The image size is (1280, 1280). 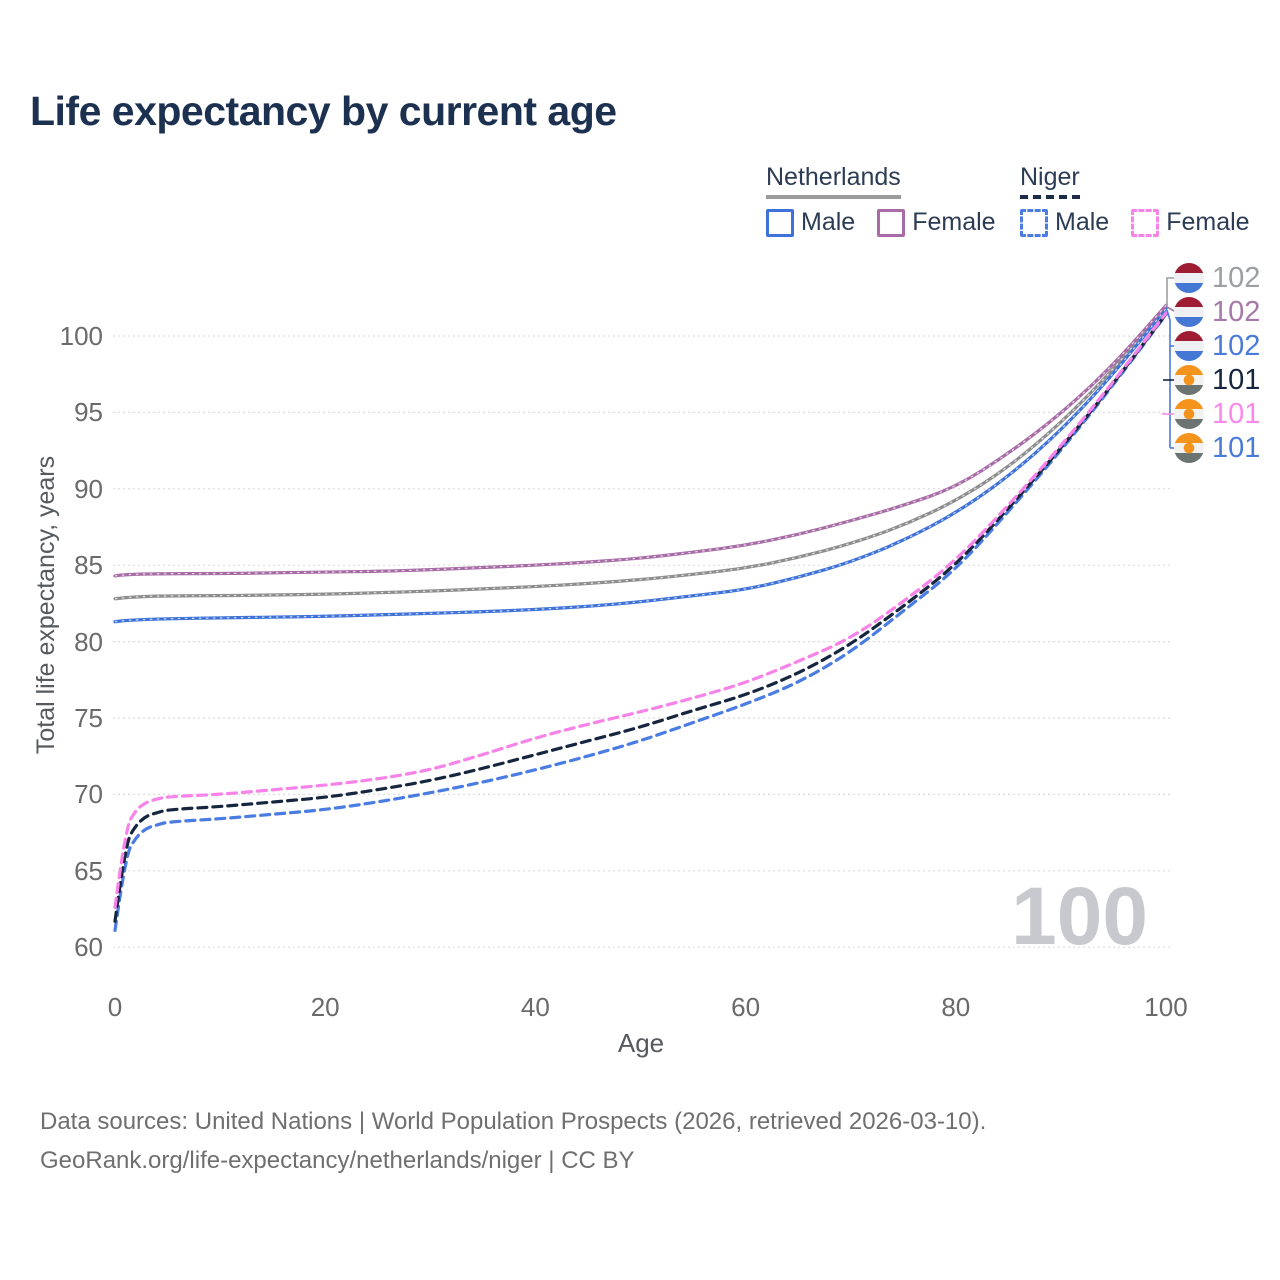 What do you see at coordinates (892, 200) in the screenshot?
I see `legend-group-netherlands: Netherlands Male Female` at bounding box center [892, 200].